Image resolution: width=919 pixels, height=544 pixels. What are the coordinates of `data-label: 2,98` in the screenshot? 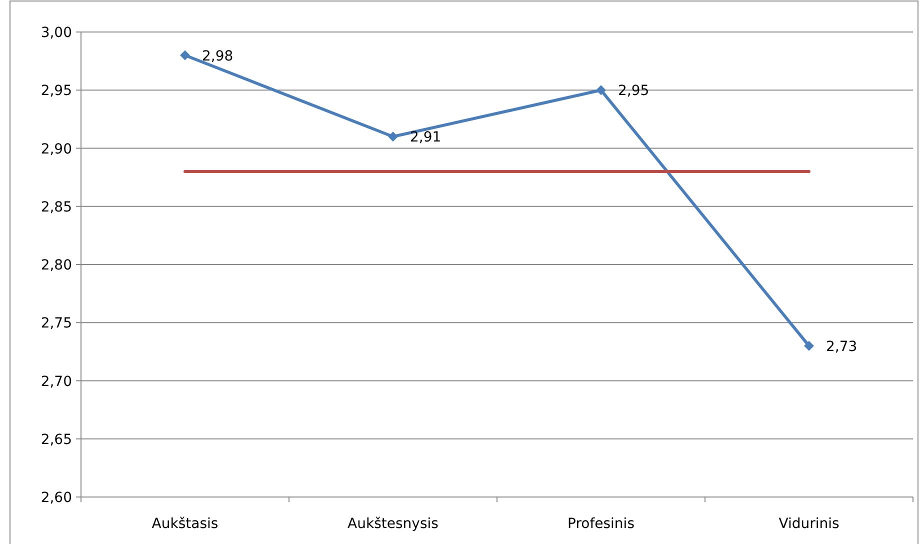 It's located at (218, 56).